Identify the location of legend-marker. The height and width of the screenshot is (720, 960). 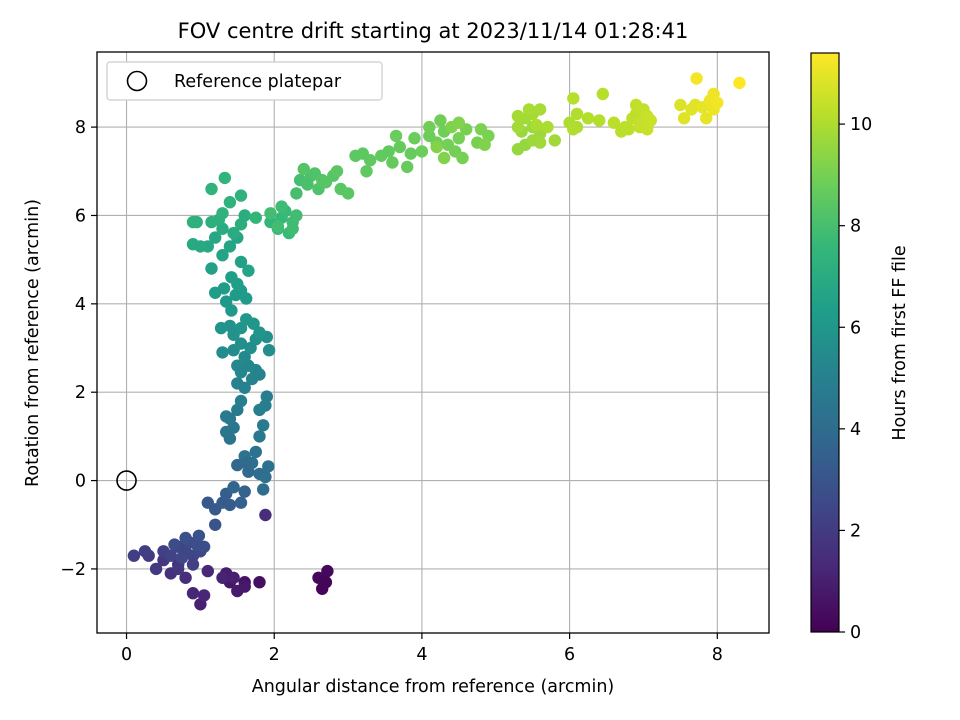
(137, 81).